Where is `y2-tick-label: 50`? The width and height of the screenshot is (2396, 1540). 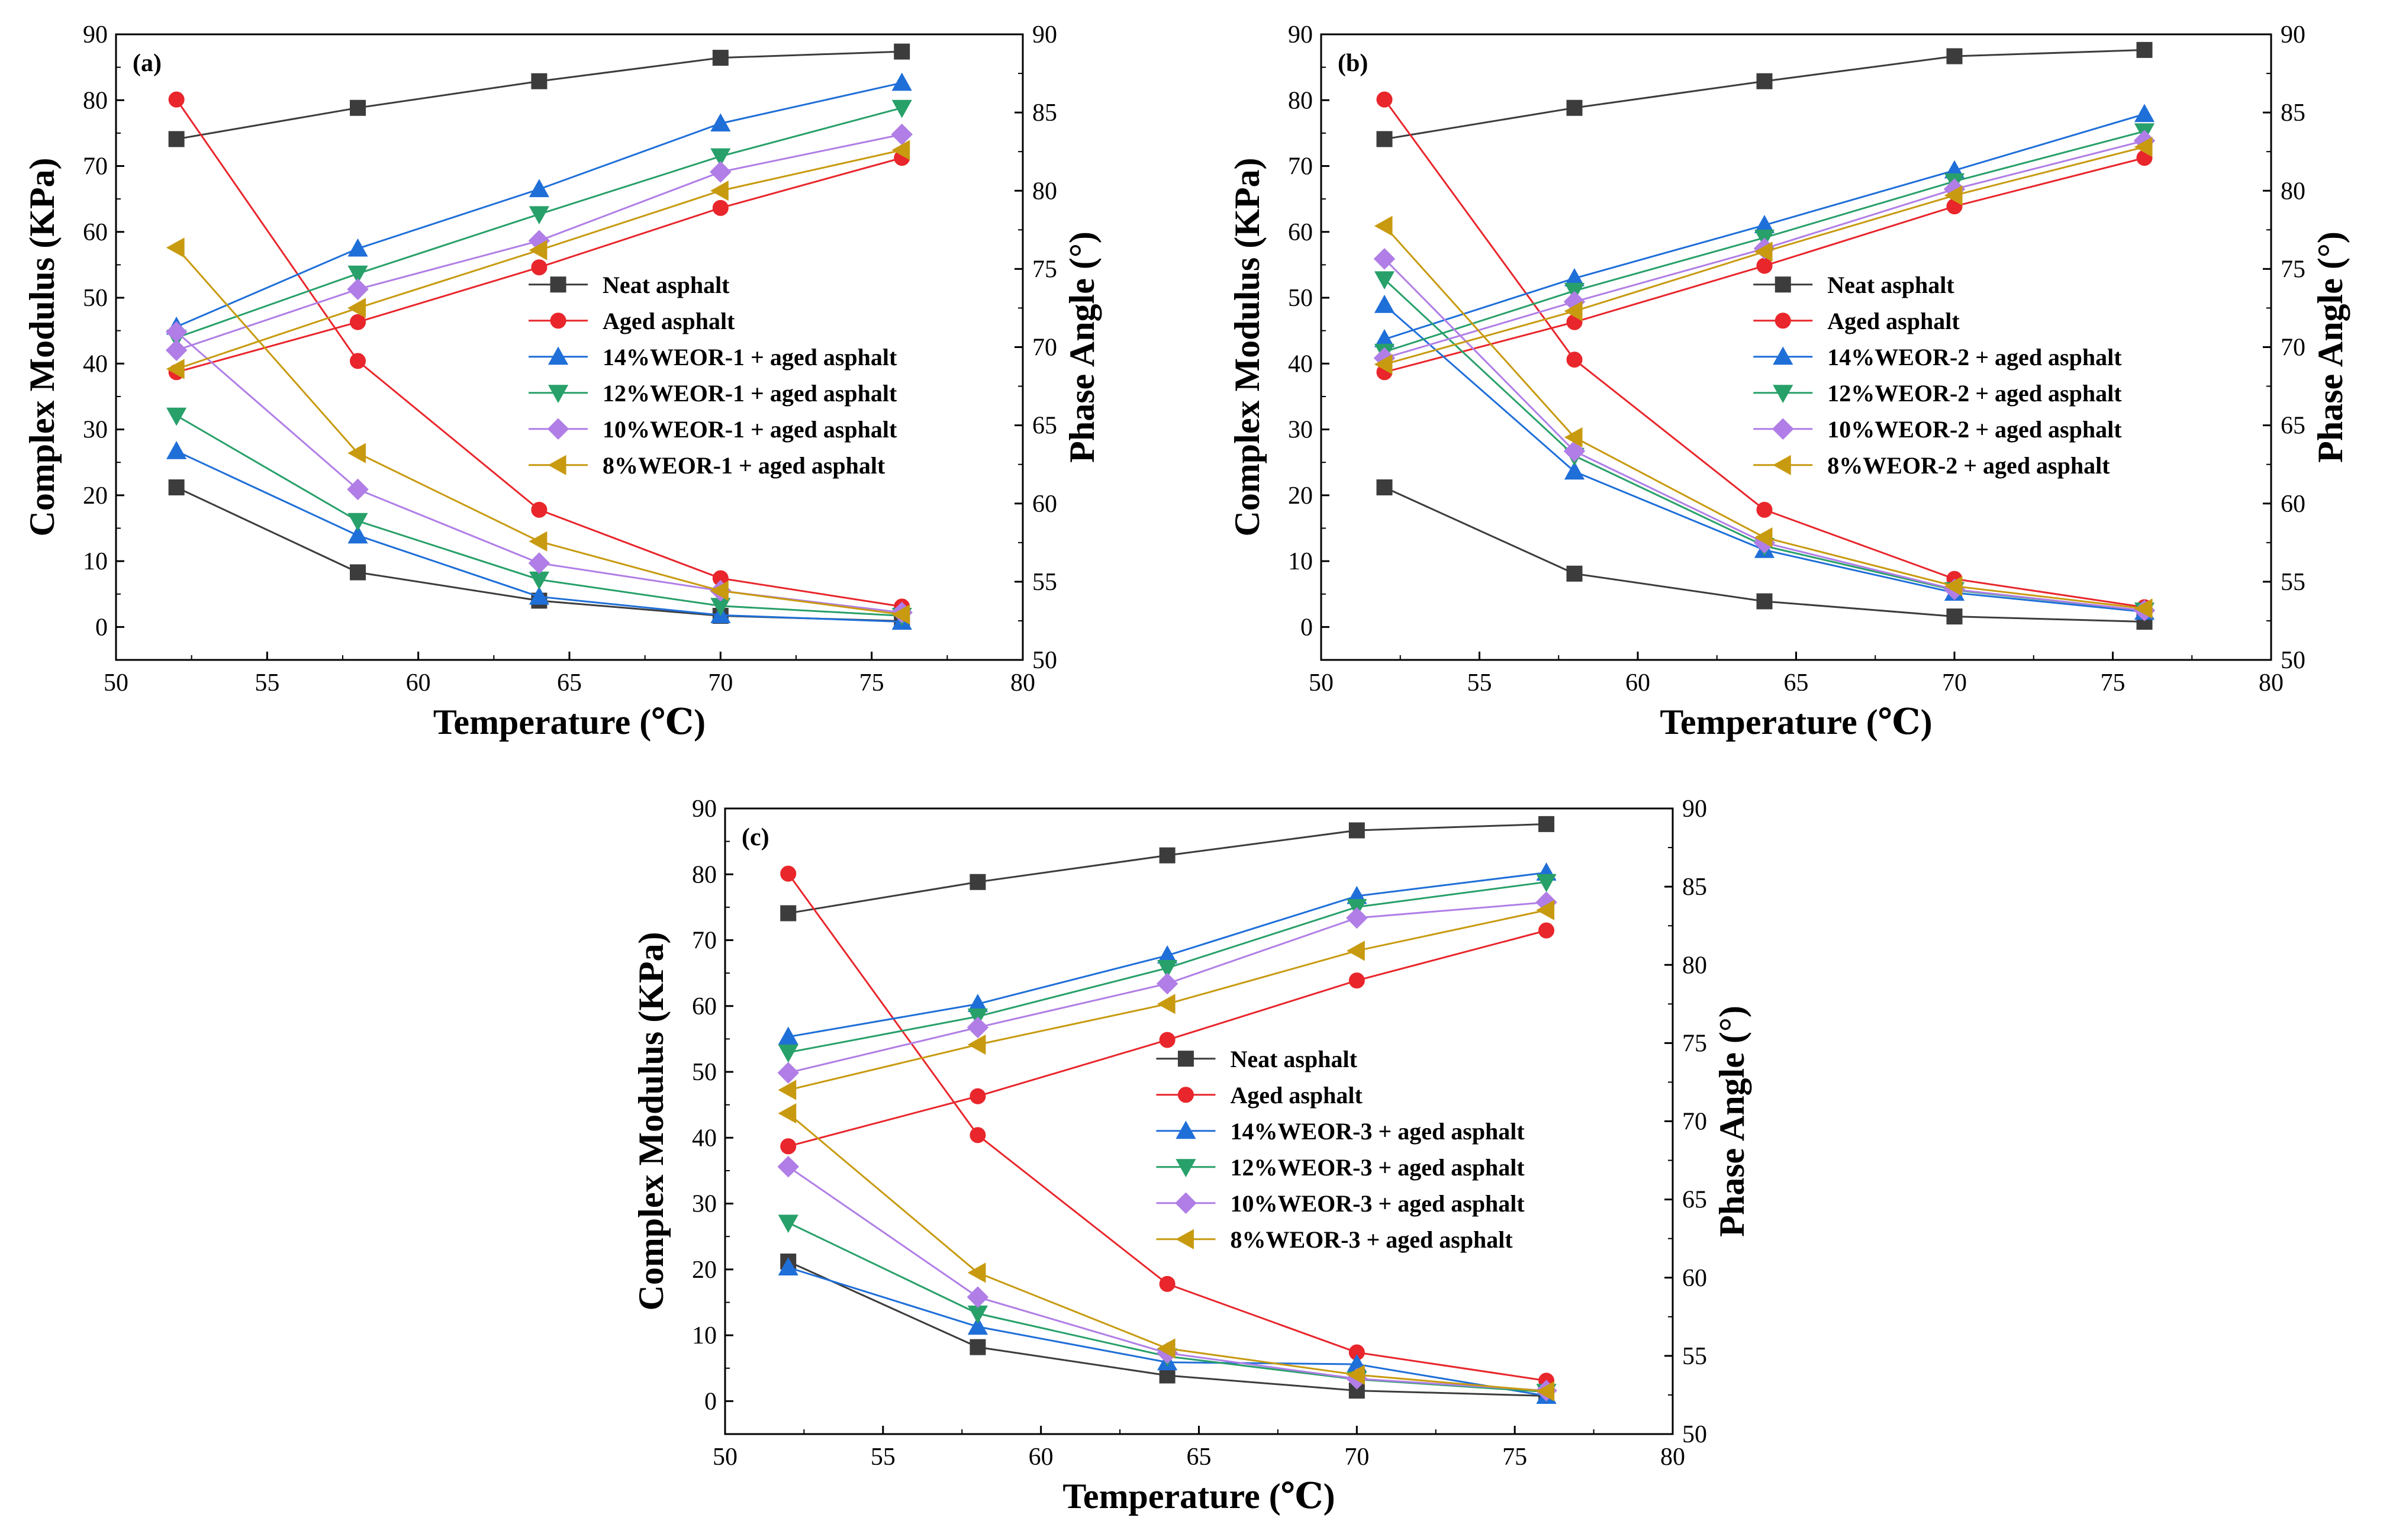
y2-tick-label: 50 is located at coordinates (2293, 661).